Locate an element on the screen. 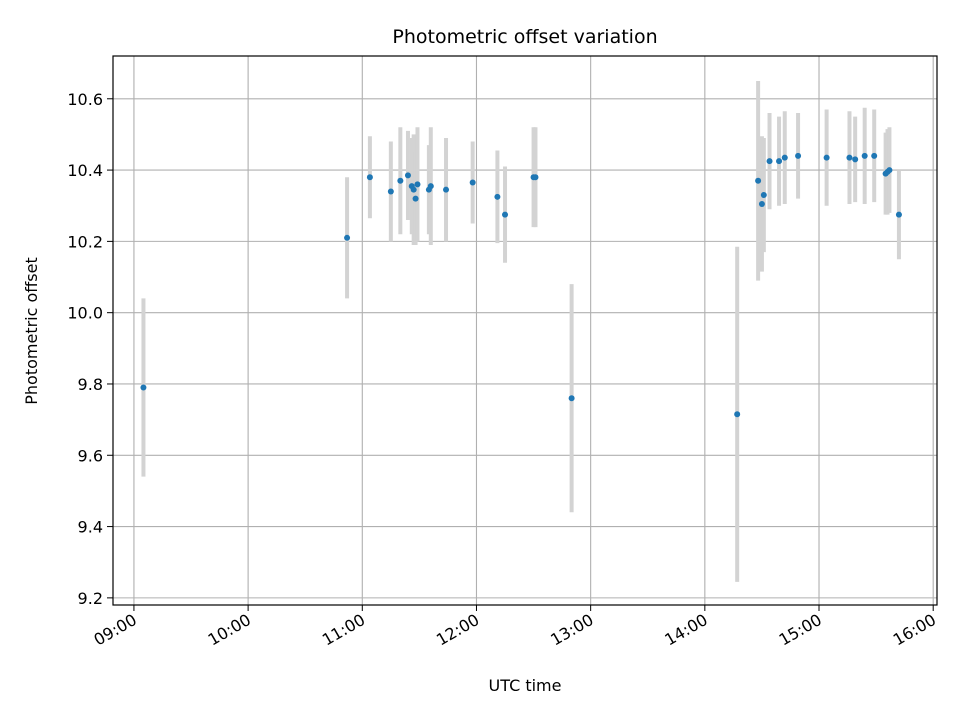 This screenshot has width=960, height=720. x-tick-label: 16:00 is located at coordinates (914, 630).